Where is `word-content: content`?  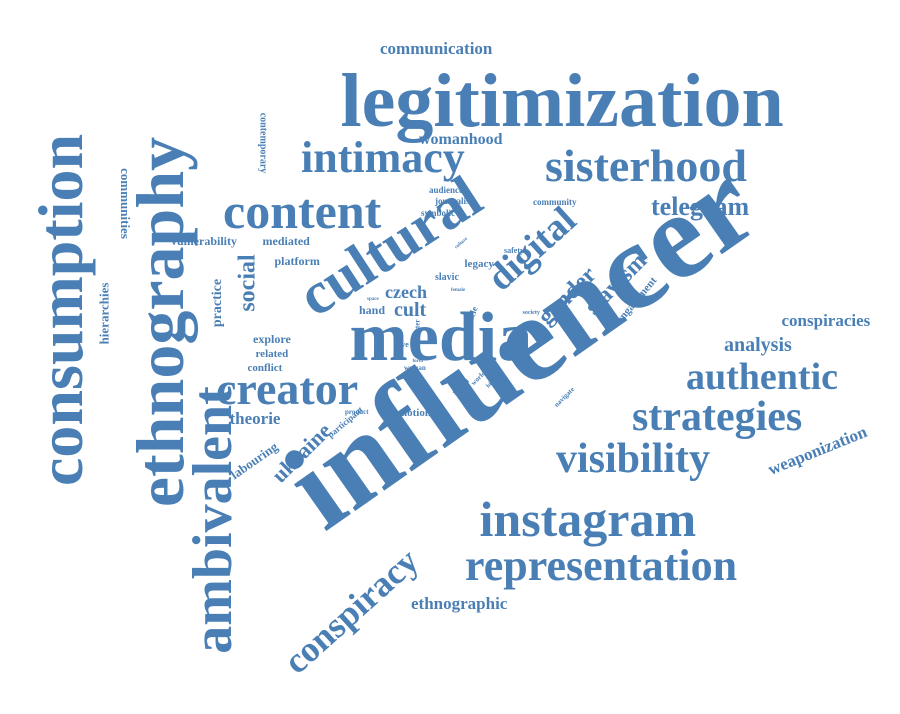 word-content: content is located at coordinates (302, 211).